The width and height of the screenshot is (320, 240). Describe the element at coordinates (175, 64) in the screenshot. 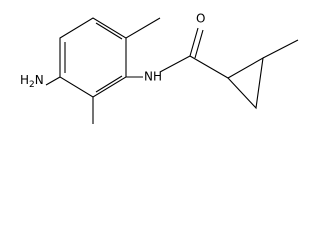

I see `nh-carbonyl-bond` at that location.